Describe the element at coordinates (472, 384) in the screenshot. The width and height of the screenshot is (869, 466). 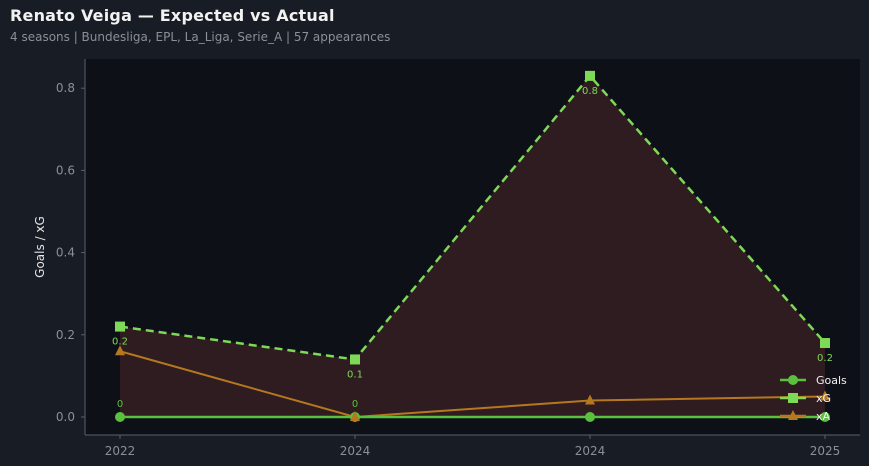
I see `xa-line` at that location.